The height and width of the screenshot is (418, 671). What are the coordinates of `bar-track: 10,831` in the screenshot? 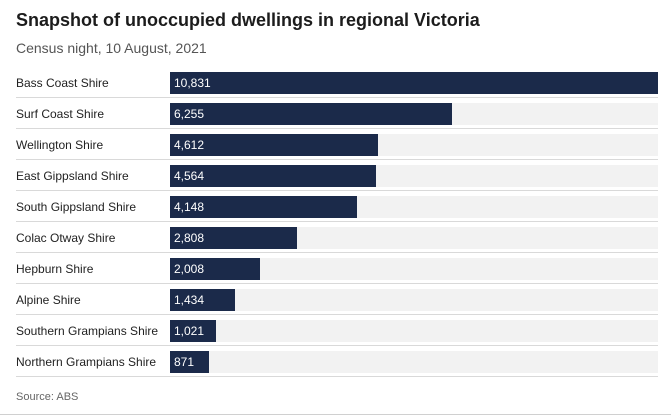 It's located at (414, 83).